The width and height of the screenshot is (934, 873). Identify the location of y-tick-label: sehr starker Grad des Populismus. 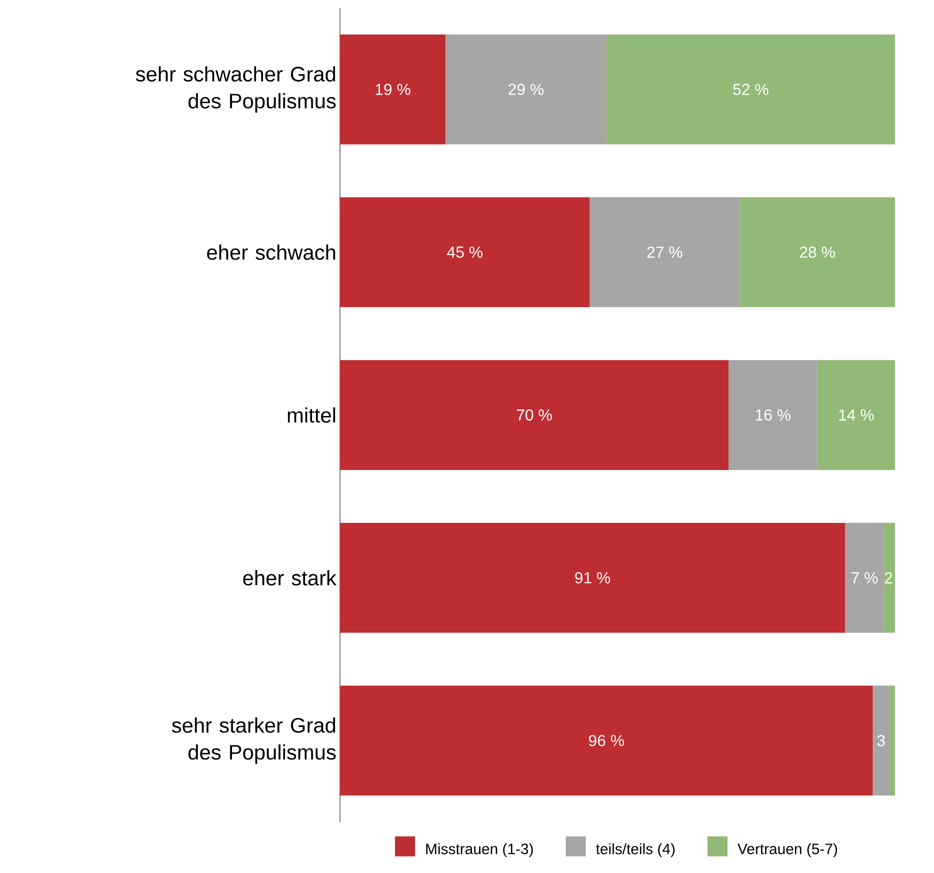
(254, 740).